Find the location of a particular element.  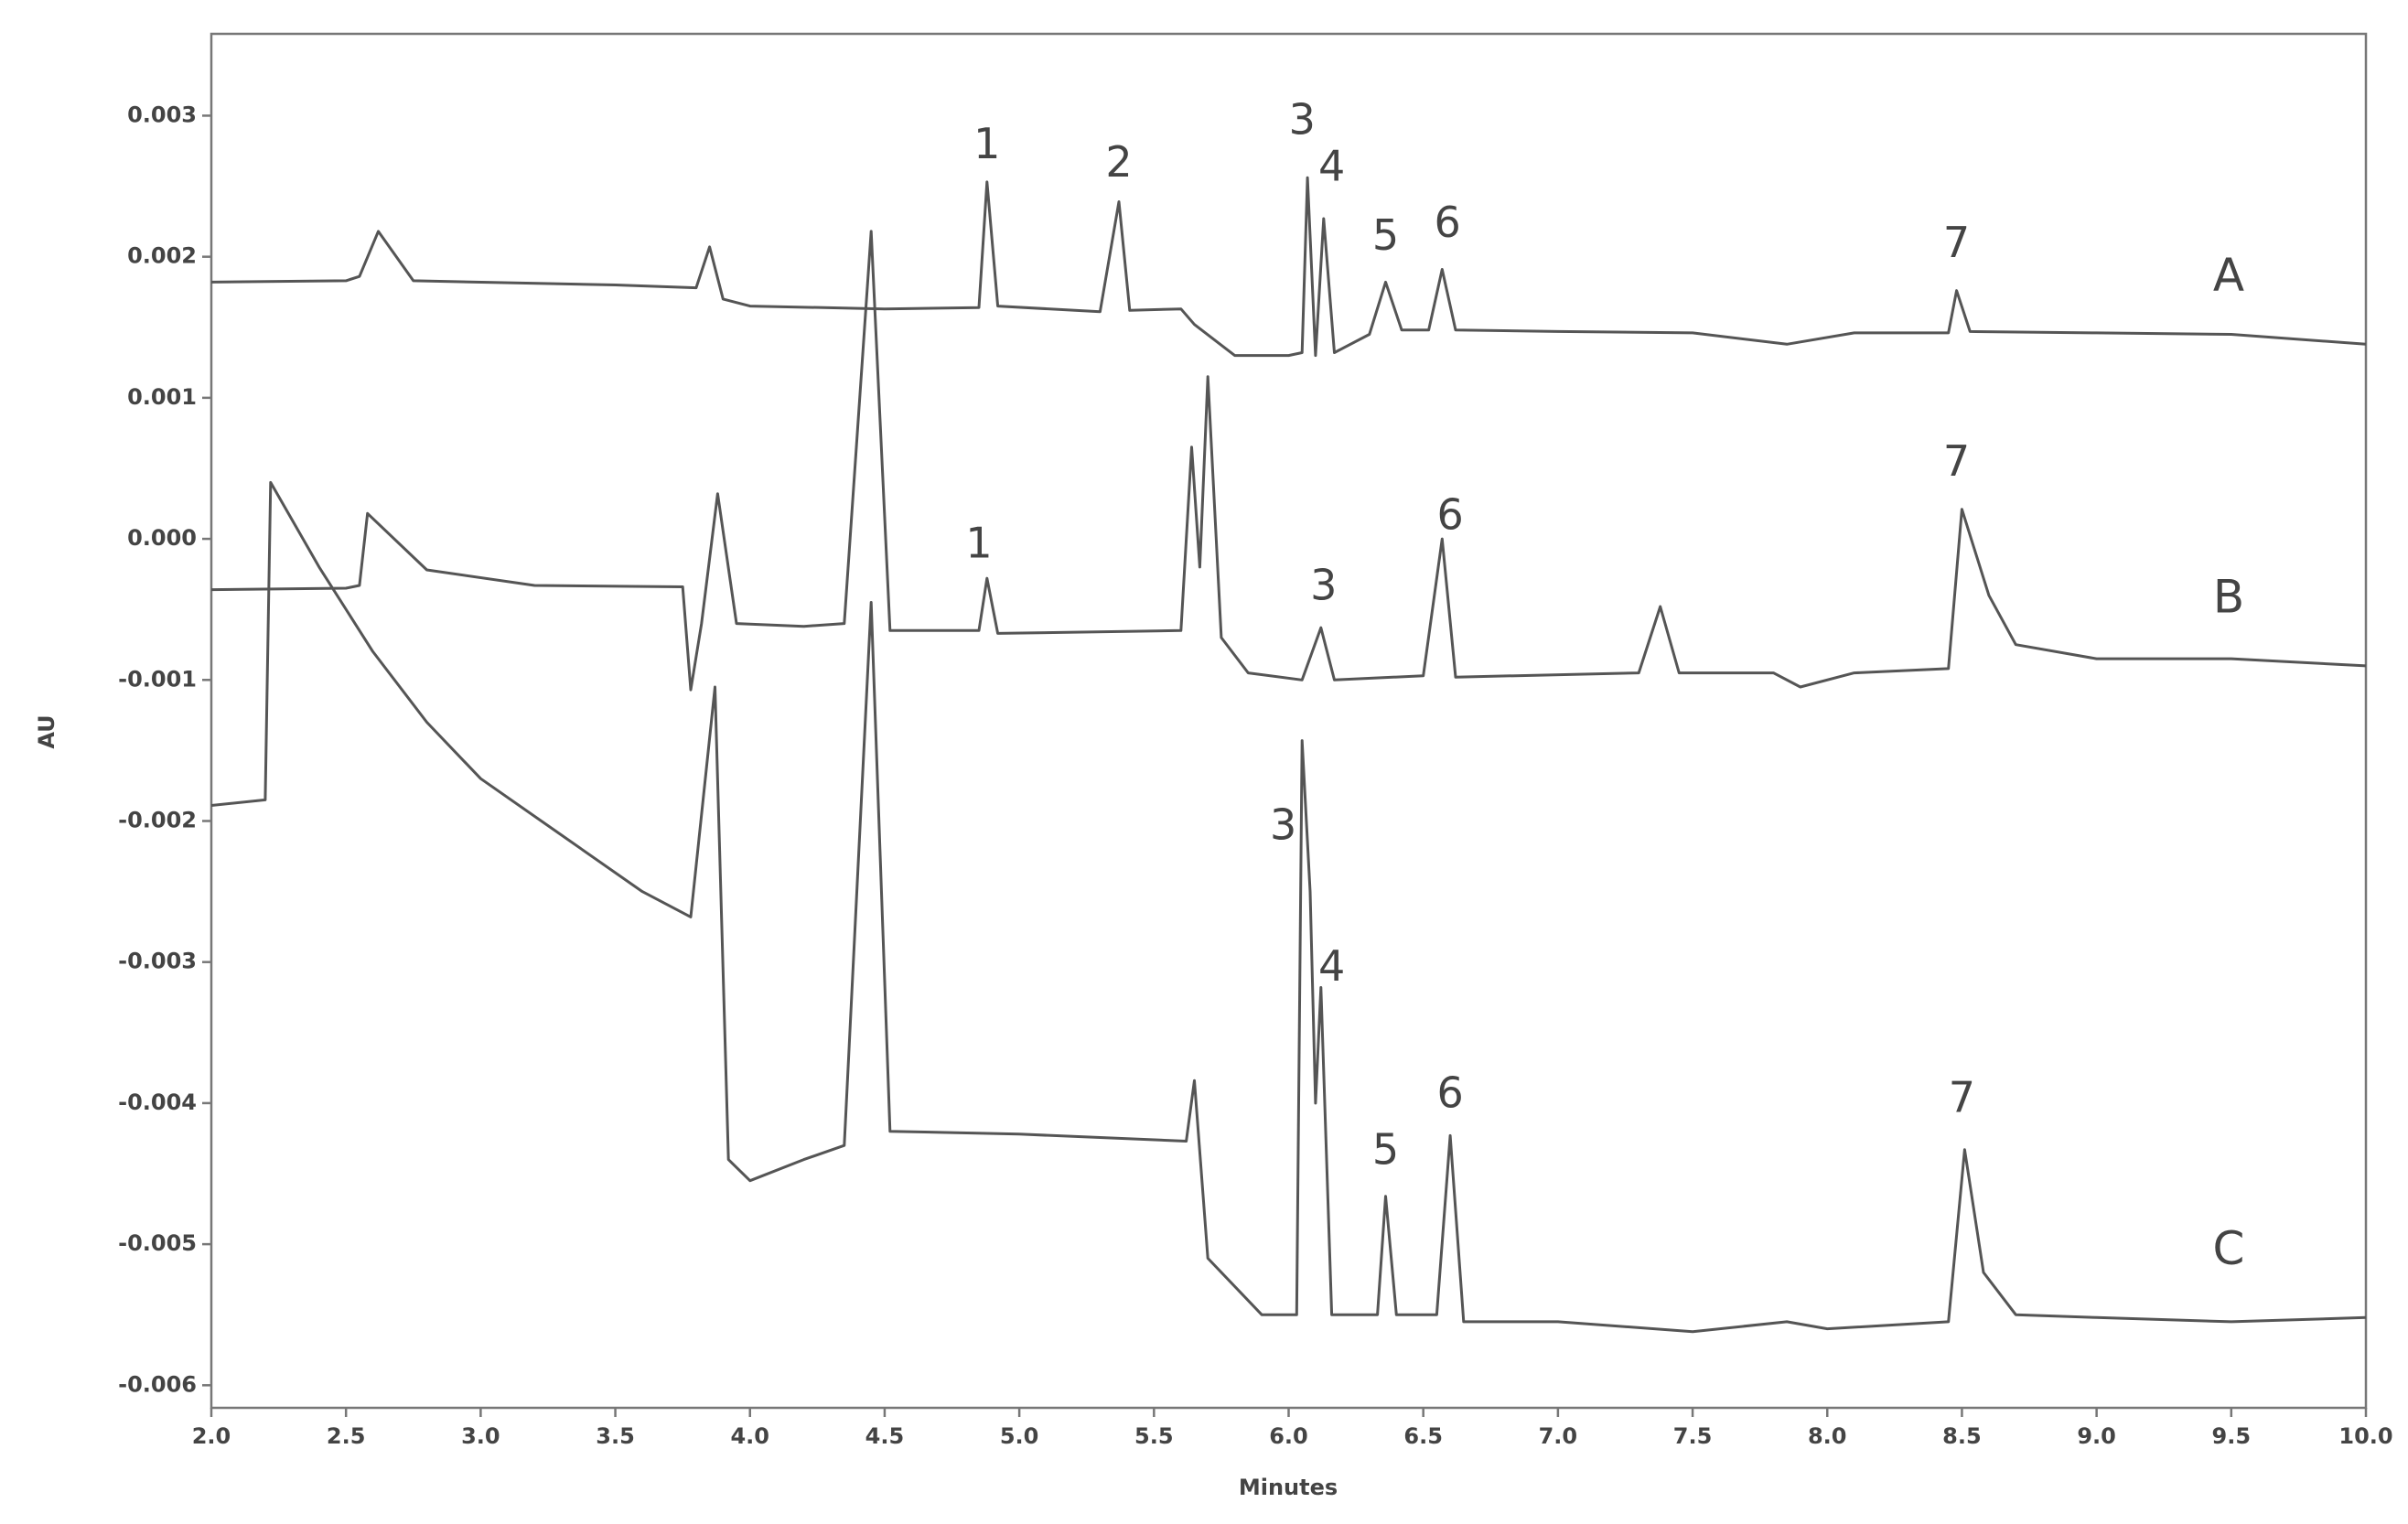

x-tick-label: 4.0 is located at coordinates (749, 1436).